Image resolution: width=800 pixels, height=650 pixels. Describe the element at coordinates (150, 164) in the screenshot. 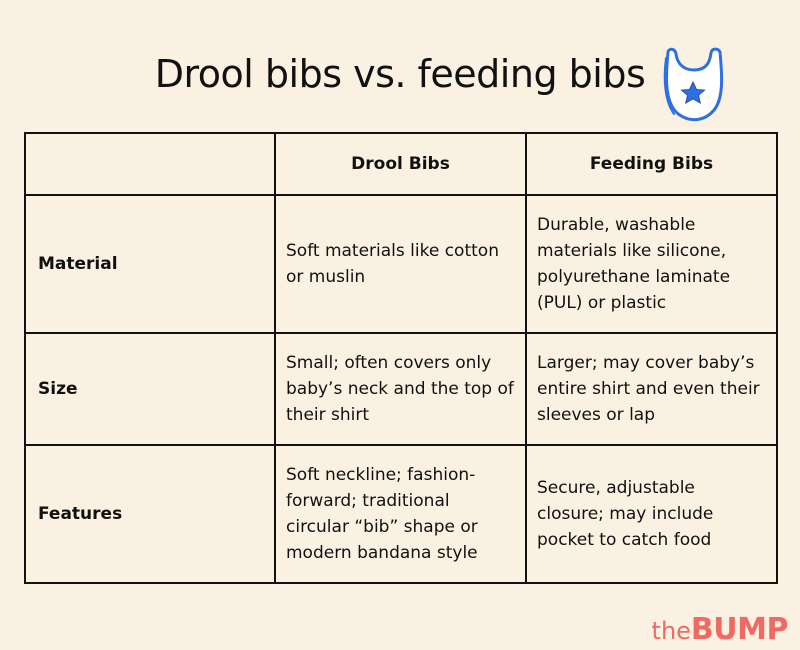

I see `header-empty` at that location.